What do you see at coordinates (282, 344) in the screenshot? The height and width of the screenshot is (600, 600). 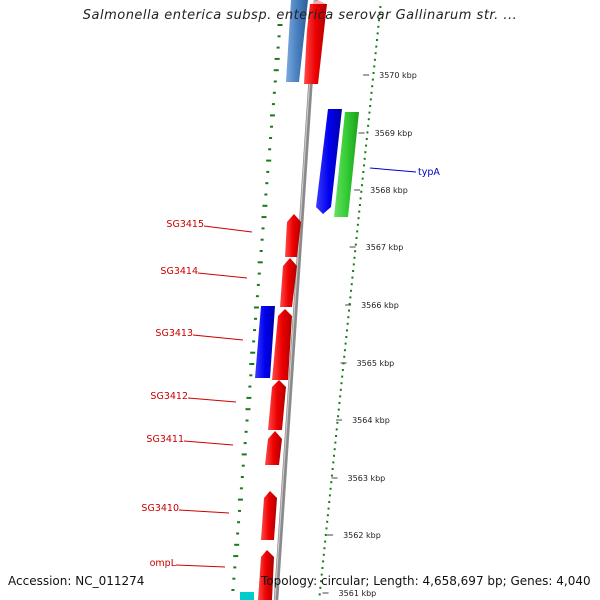 I see `gene-sg3413` at bounding box center [282, 344].